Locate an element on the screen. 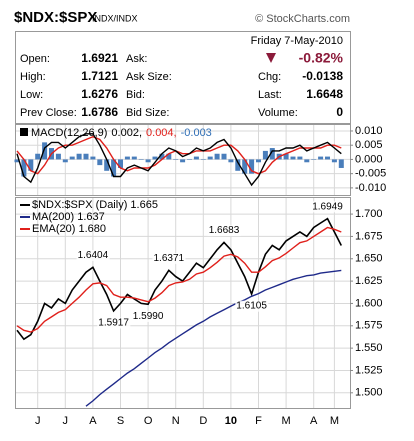 This screenshot has width=414, height=441. price-annotation: 1.6105 is located at coordinates (251, 306).